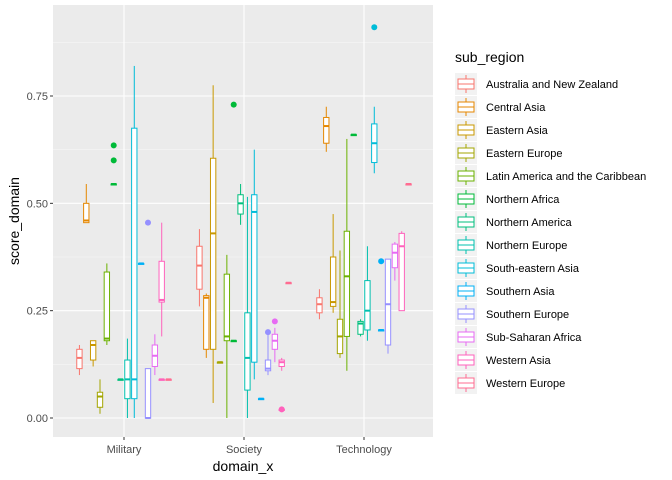 This screenshot has width=672, height=480. Describe the element at coordinates (505, 291) in the screenshot. I see `legend-item: Southern Asia` at that location.